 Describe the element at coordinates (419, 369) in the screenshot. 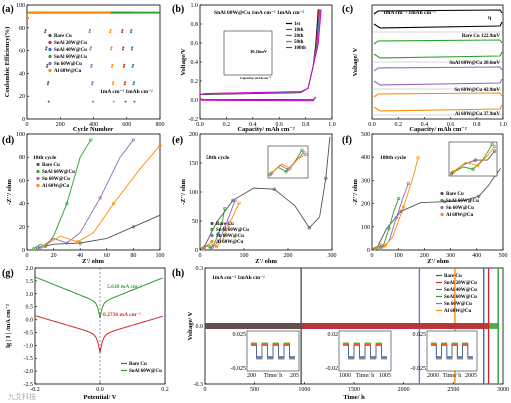

I see `inset-y-bottom: -0.025` at that location.